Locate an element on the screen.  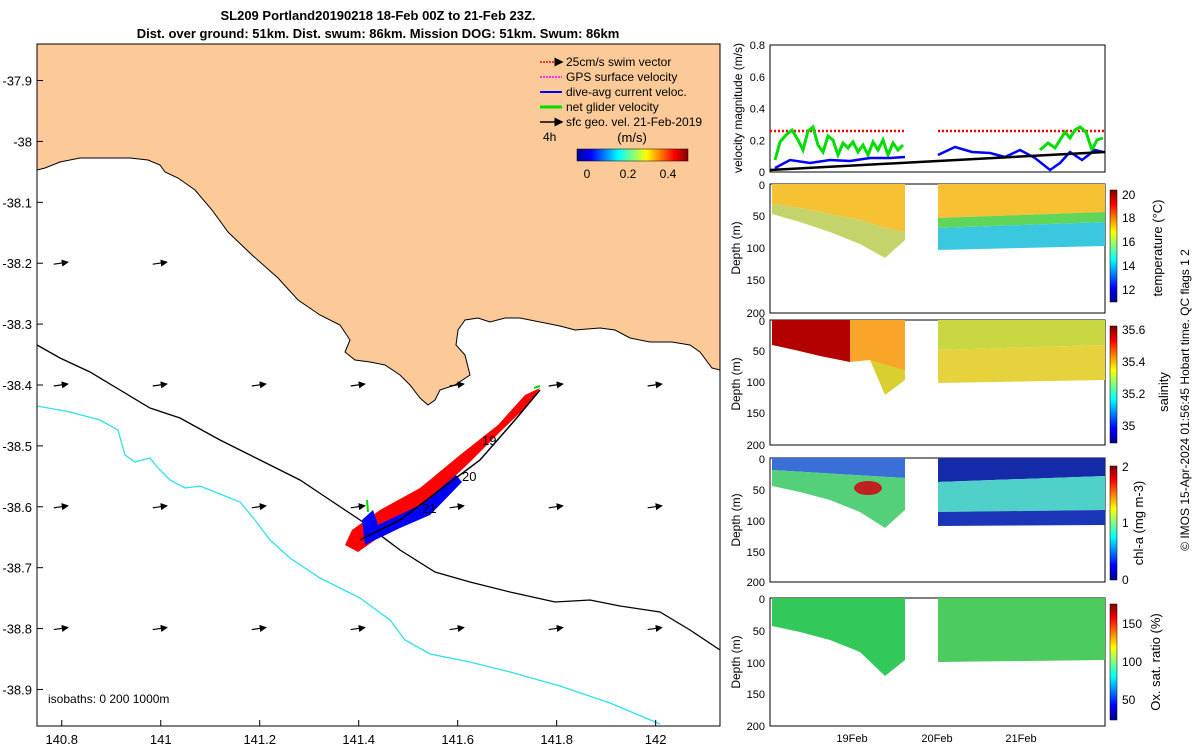
oxygen-left is located at coordinates (838, 637).